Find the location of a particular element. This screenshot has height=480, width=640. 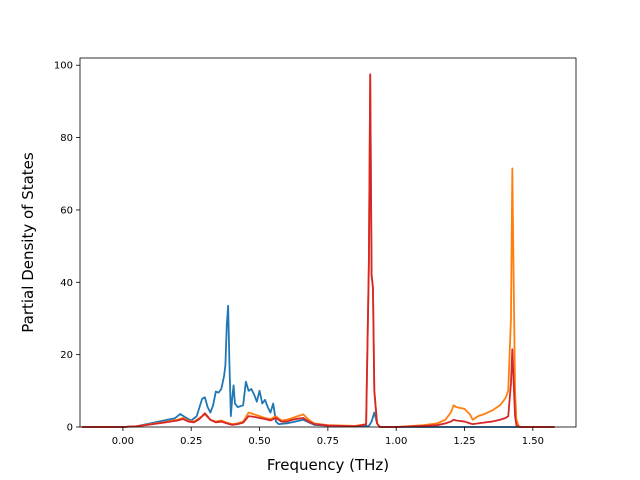

y-tick-label: 0 is located at coordinates (70, 428).